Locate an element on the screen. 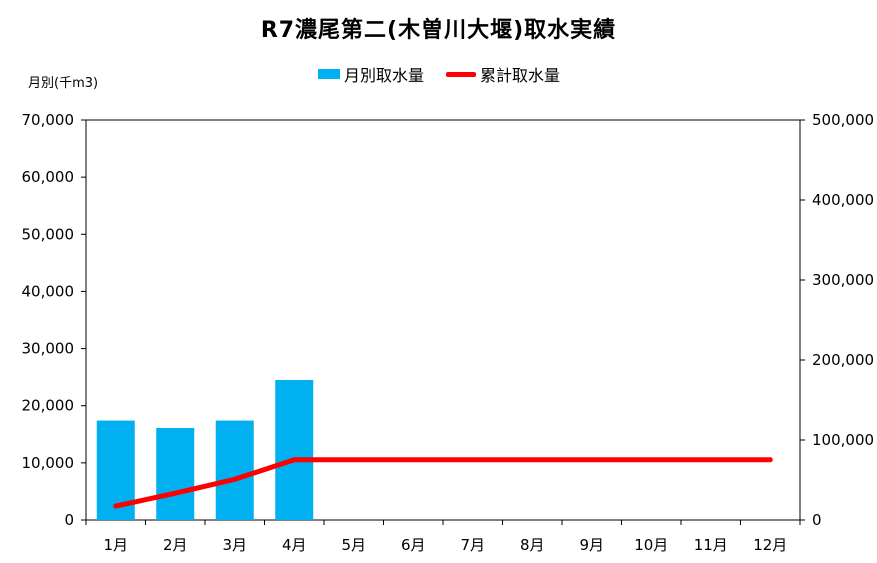 This screenshot has height=563, width=877. chart-legend: 月別取水量 累計取水量 is located at coordinates (450, 74).